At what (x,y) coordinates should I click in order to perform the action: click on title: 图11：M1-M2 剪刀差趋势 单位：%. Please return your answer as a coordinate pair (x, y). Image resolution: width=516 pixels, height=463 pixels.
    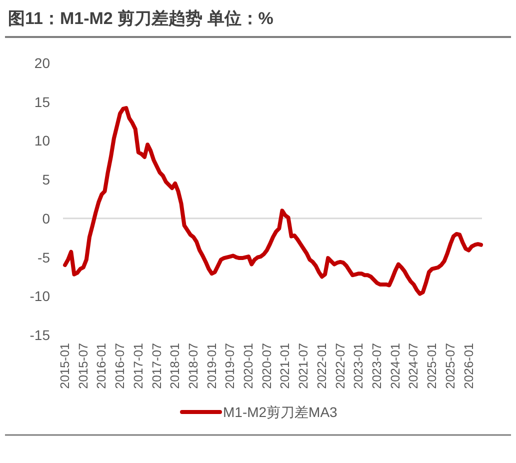
    Looking at the image, I should click on (141, 18).